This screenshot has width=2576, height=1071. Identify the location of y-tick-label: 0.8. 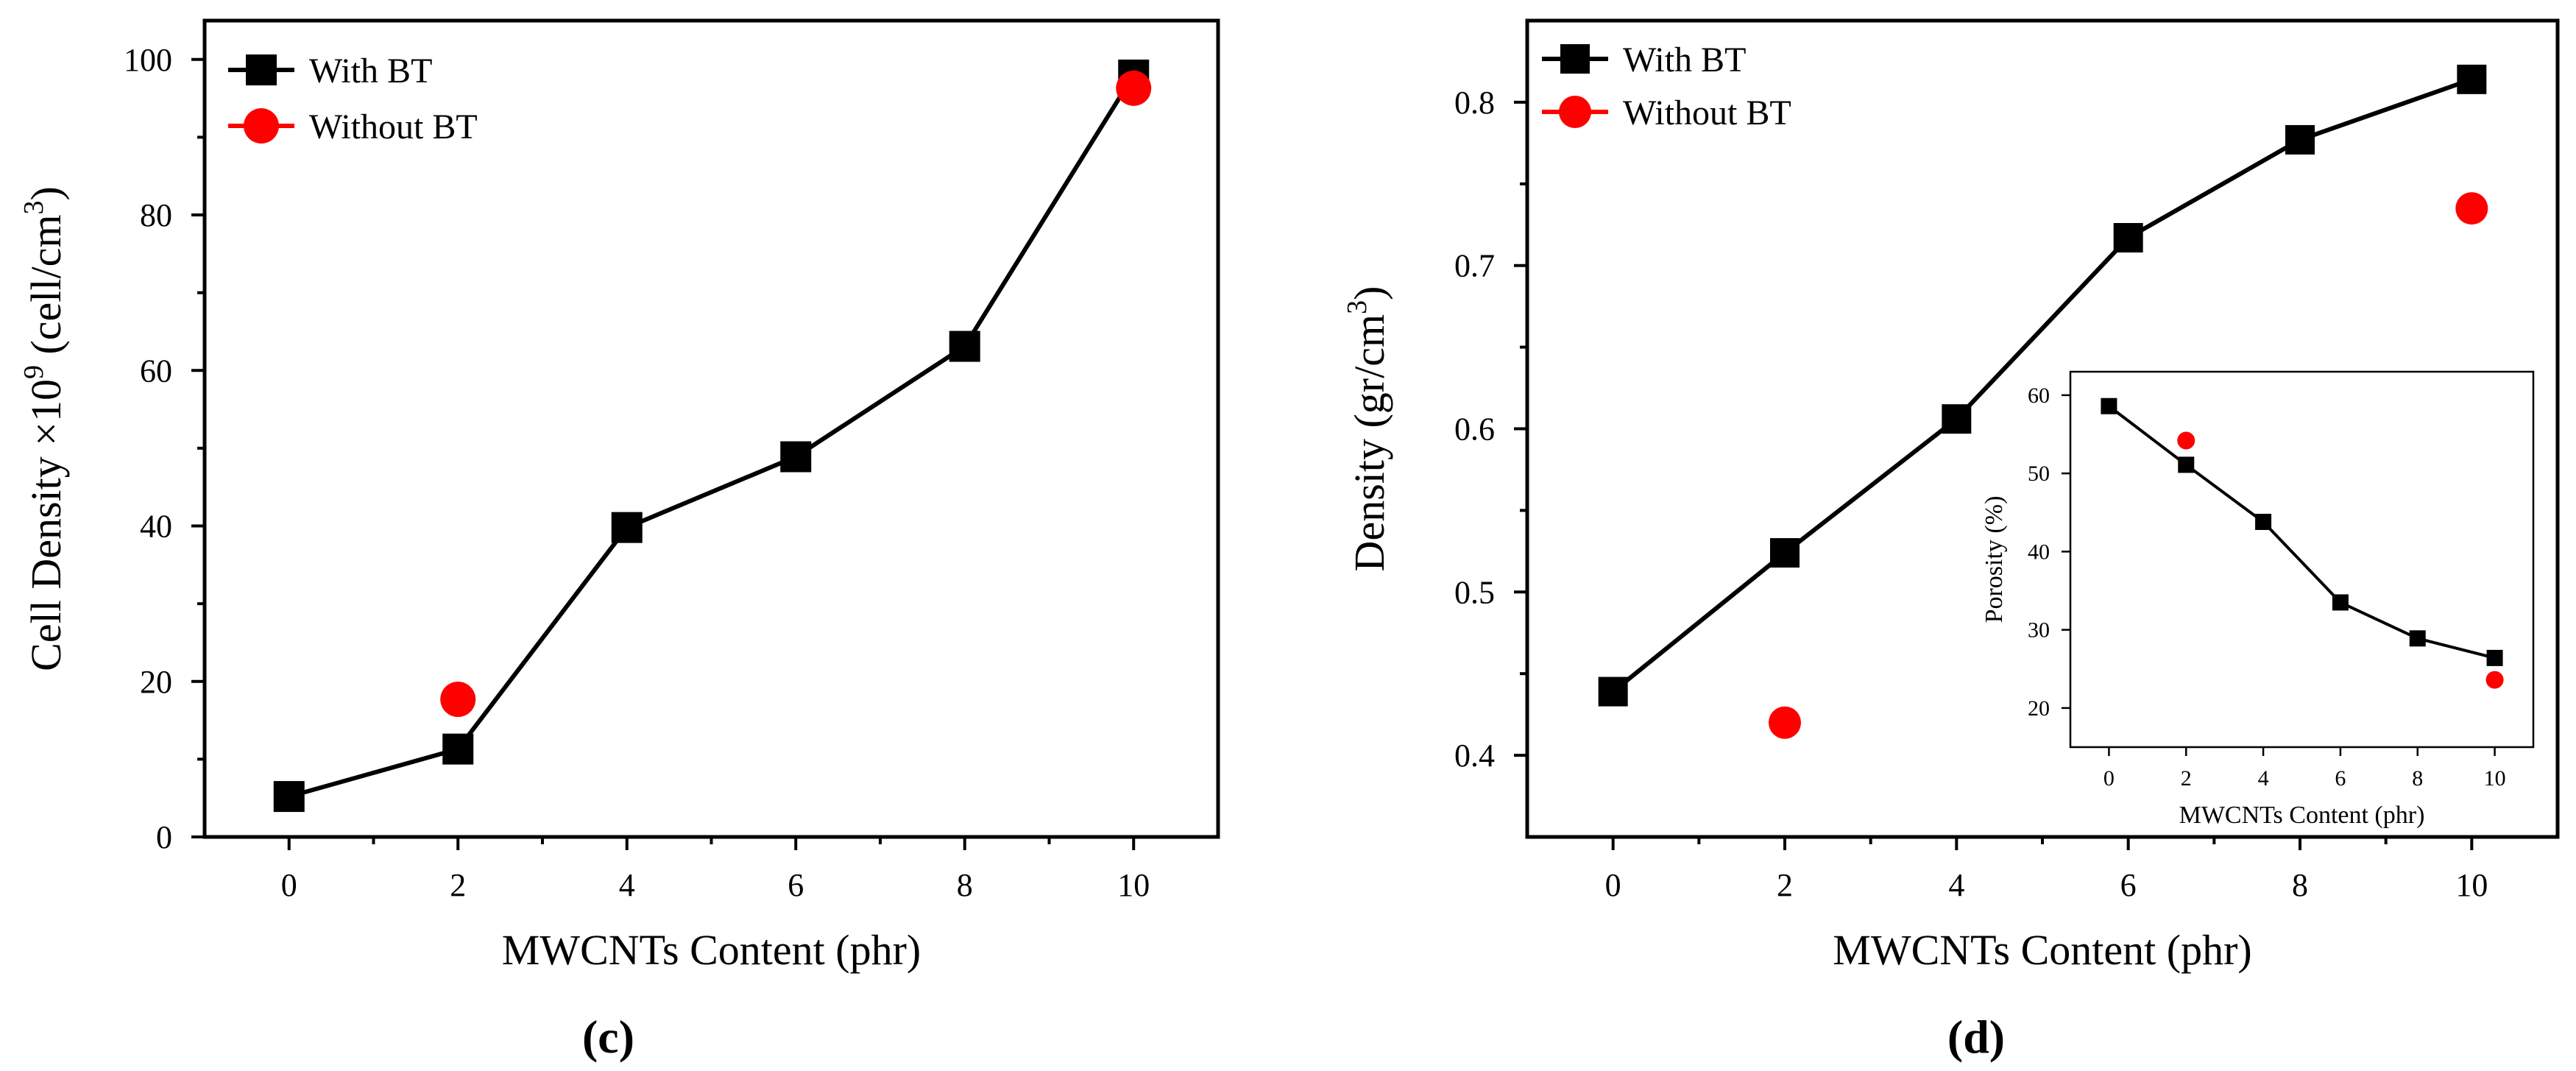
(1474, 103).